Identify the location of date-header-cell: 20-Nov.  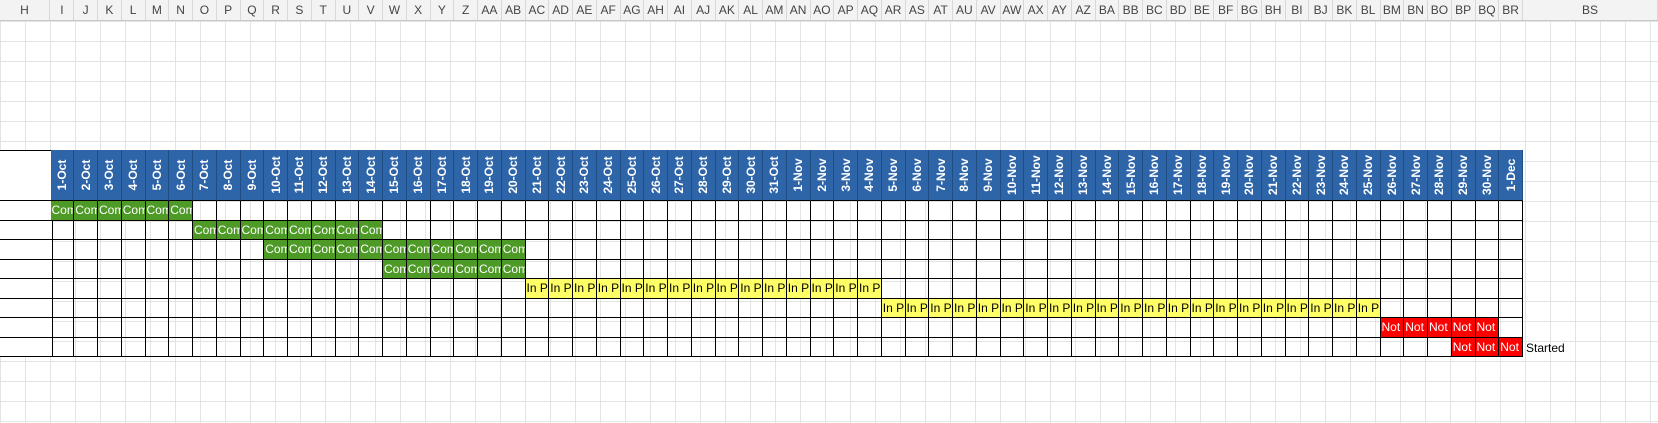
(1250, 175).